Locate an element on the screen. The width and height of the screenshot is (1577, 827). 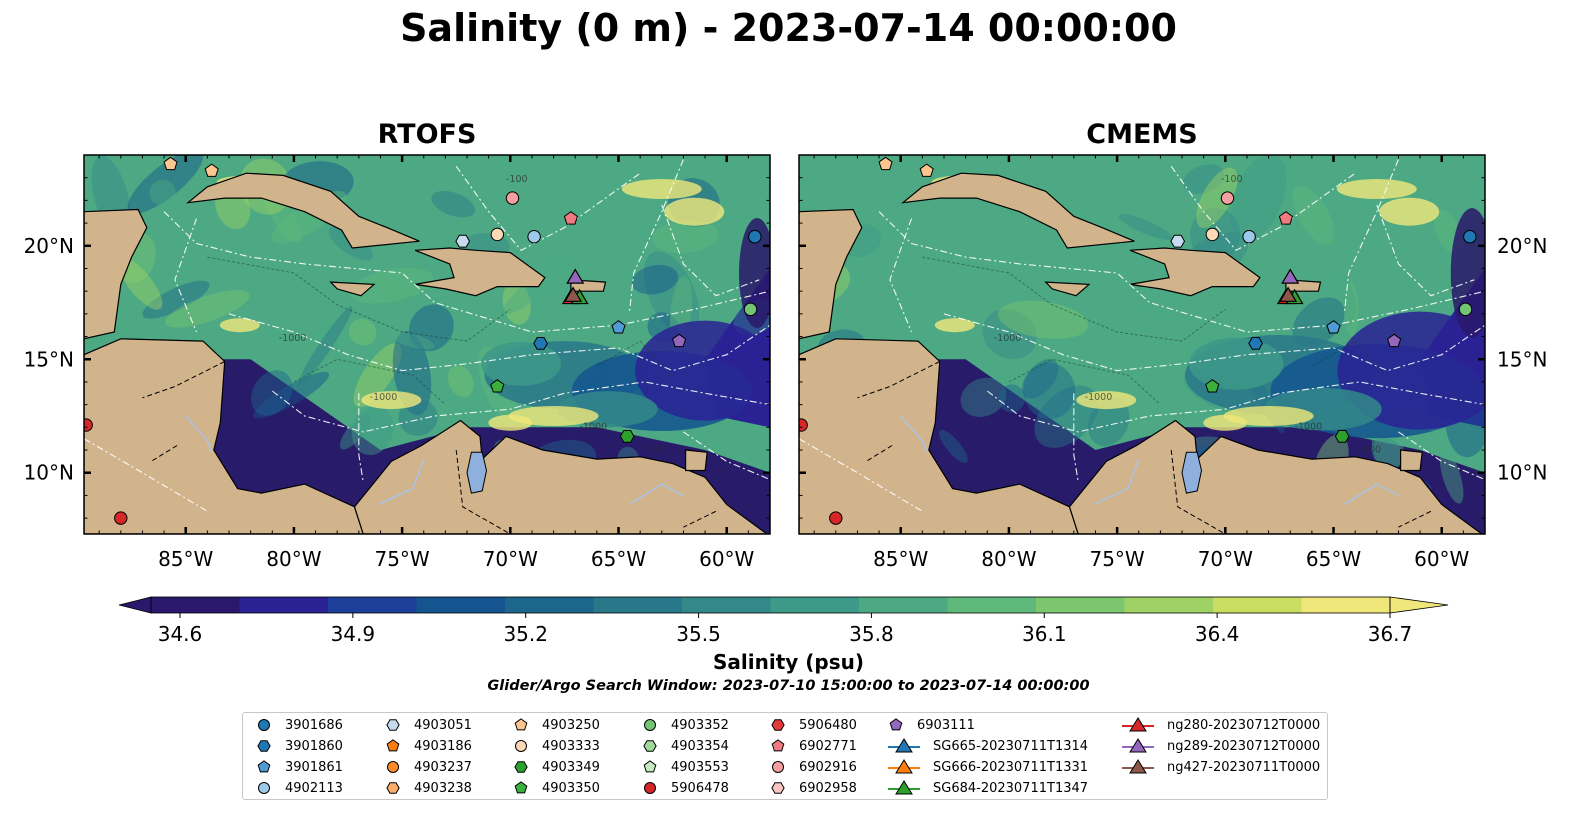
colorbar-tick-label: 35.8 is located at coordinates (871, 634).